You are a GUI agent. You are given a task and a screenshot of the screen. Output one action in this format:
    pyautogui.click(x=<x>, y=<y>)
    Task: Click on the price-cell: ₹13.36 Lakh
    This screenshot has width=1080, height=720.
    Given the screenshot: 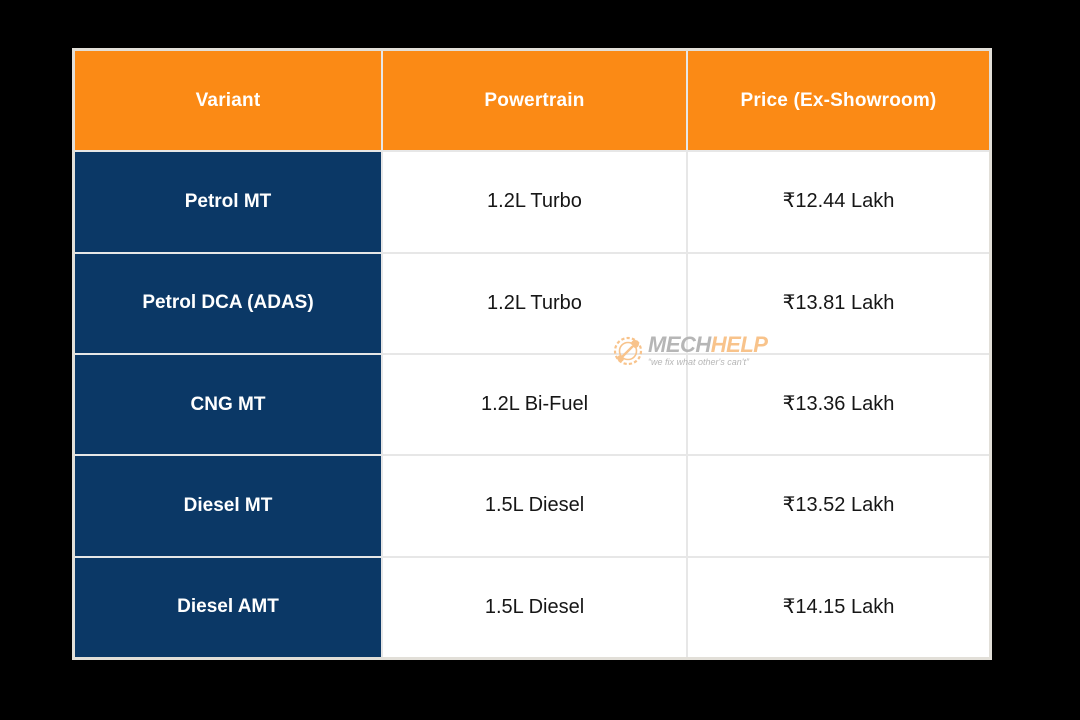 What is the action you would take?
    pyautogui.click(x=838, y=405)
    